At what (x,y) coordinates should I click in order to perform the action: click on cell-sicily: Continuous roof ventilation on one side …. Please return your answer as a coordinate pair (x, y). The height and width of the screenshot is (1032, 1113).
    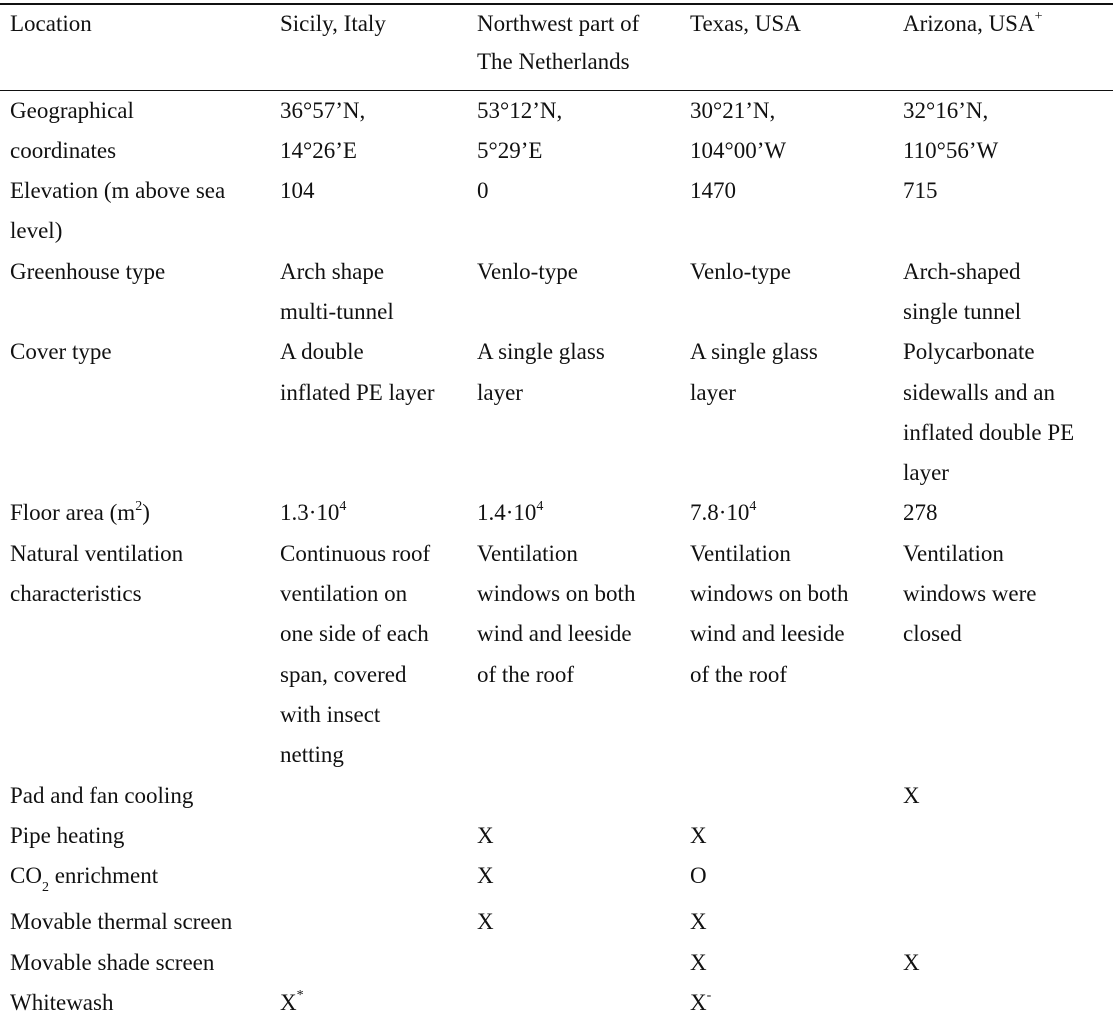
    Looking at the image, I should click on (355, 654).